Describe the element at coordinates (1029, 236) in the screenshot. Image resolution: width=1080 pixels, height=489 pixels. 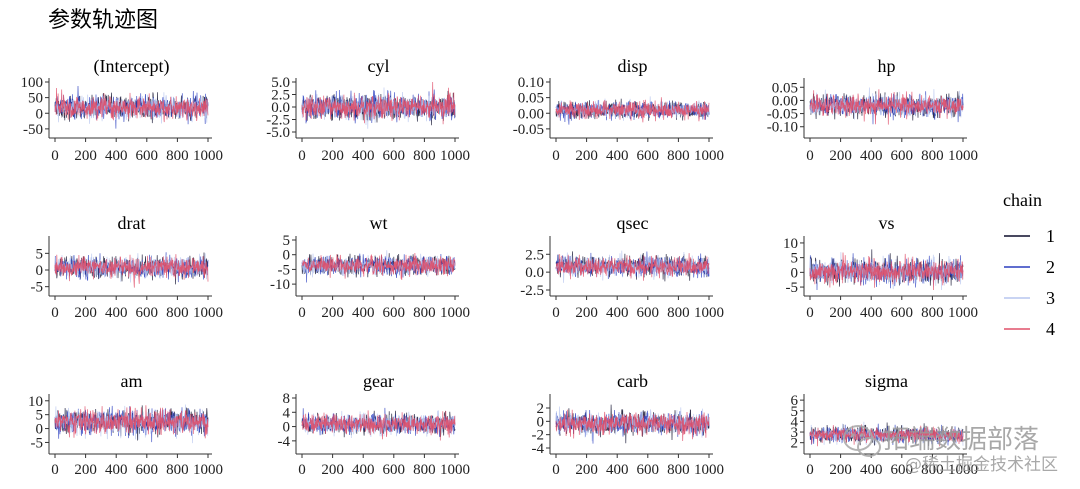
I see `legend-item-chain-1: 1` at that location.